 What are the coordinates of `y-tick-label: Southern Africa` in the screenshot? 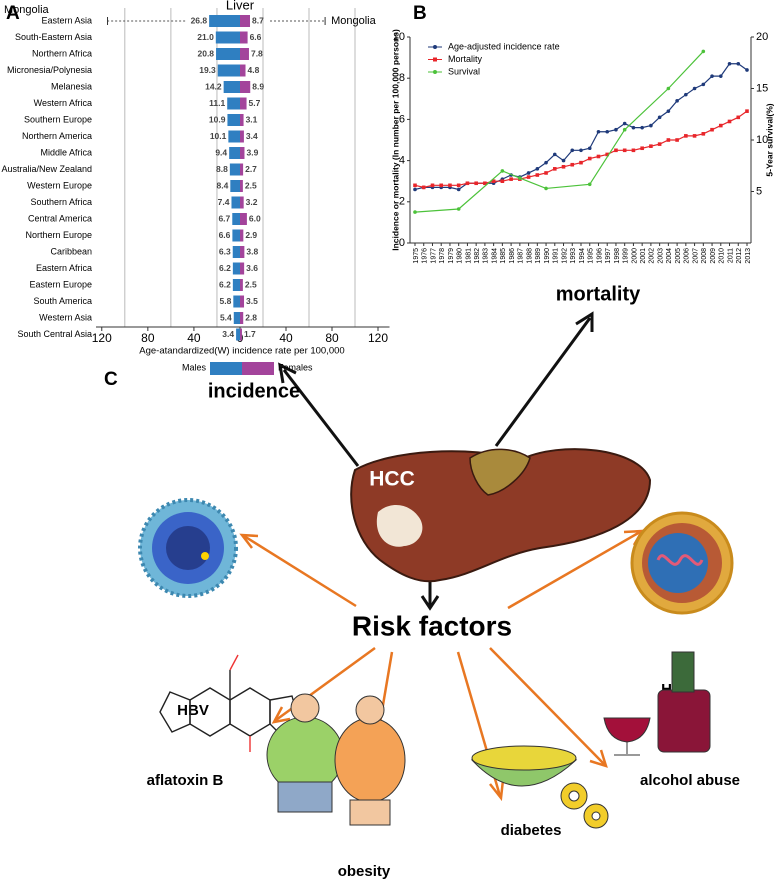 It's located at (61, 202).